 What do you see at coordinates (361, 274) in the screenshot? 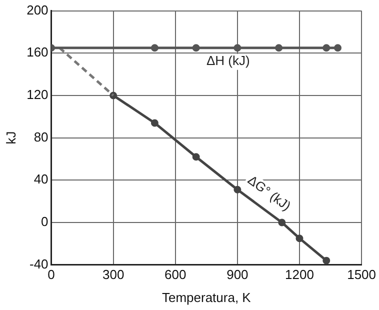
I see `x-tick-label: 1500` at bounding box center [361, 274].